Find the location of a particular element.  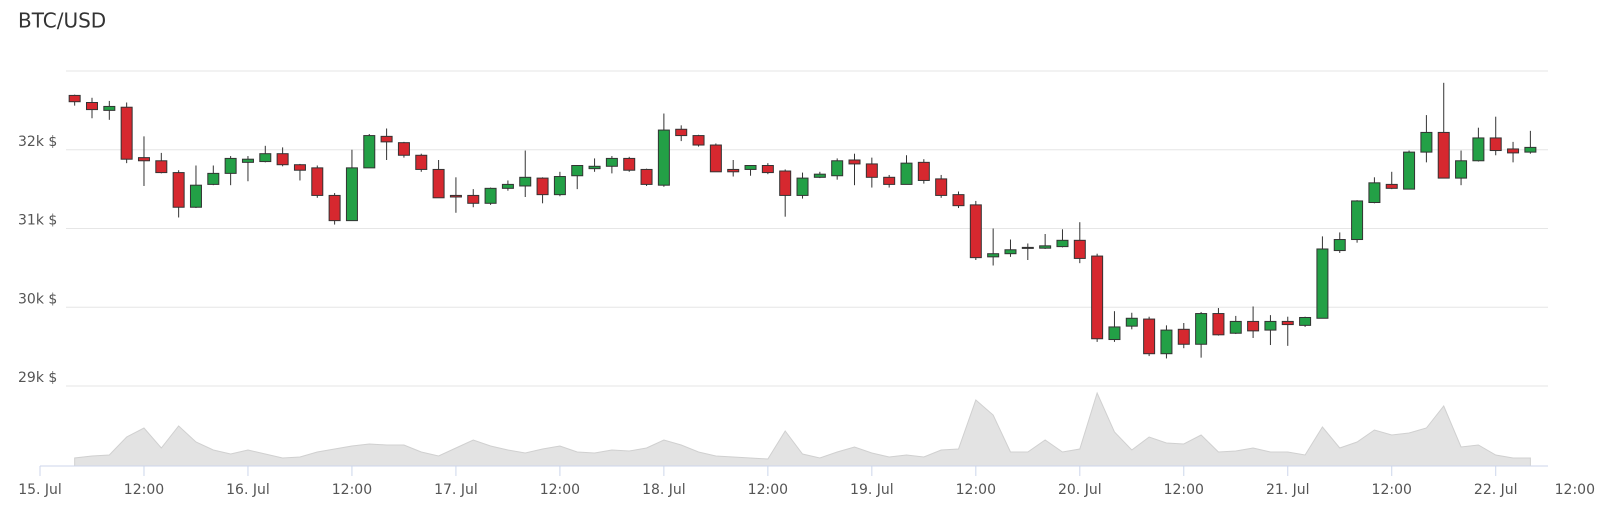

x-tick-label: 19. Jul is located at coordinates (872, 490).